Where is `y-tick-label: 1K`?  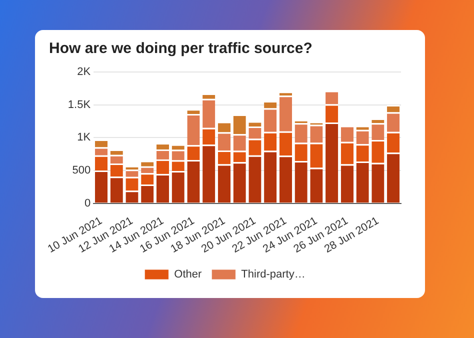
y-tick-label: 1K is located at coordinates (84, 138).